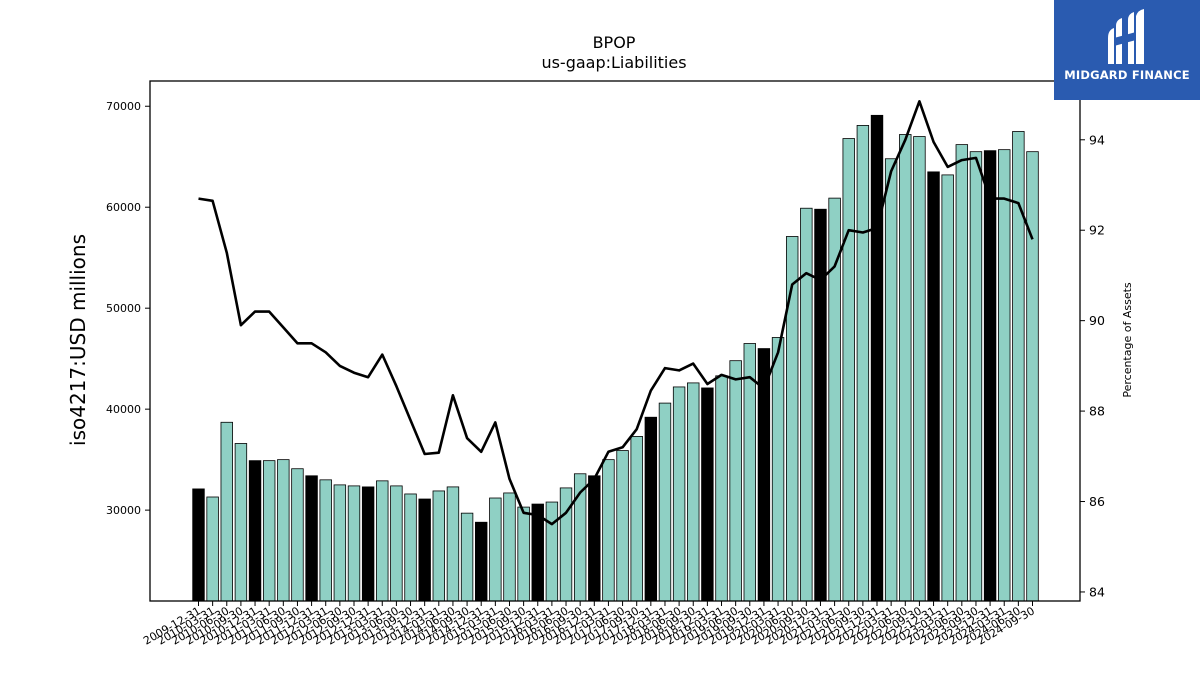  What do you see at coordinates (1127, 340) in the screenshot?
I see `y2-axis-label: Percentage of Assets` at bounding box center [1127, 340].